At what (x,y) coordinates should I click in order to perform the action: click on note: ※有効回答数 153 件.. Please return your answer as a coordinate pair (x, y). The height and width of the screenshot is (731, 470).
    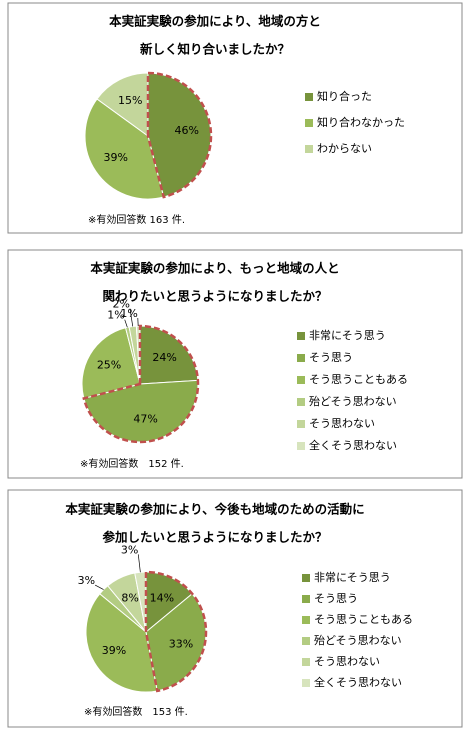
    Looking at the image, I should click on (136, 711).